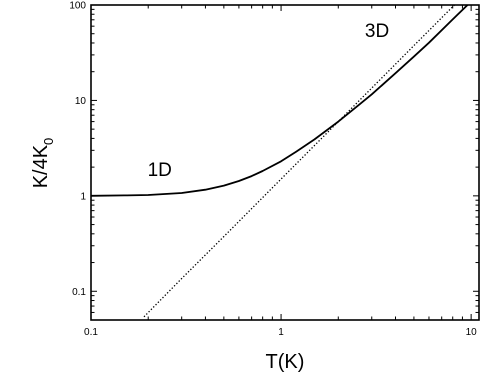 Image resolution: width=483 pixels, height=383 pixels. Describe the element at coordinates (472, 332) in the screenshot. I see `x-tick-label: 10` at that location.